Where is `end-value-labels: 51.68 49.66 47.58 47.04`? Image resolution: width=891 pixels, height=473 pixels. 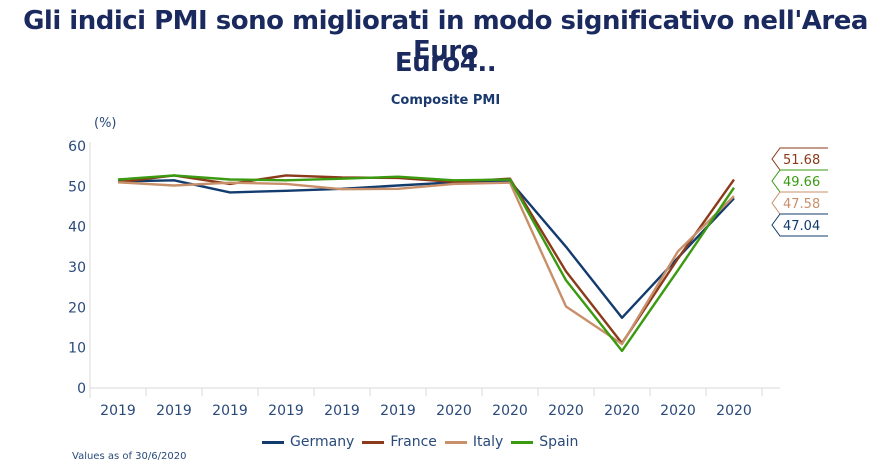 end-value-labels: 51.68 49.66 47.58 47.04 is located at coordinates (799, 192).